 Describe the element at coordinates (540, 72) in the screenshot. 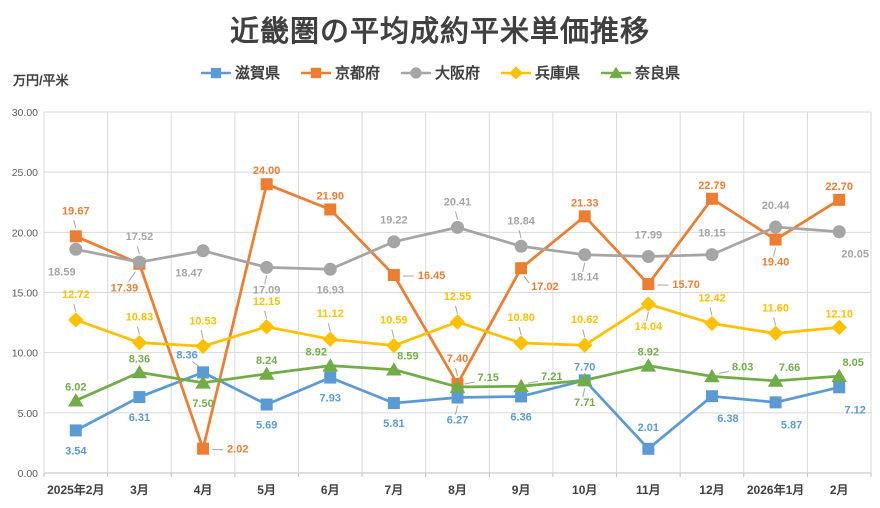

I see `legend-item: 兵庫県` at that location.